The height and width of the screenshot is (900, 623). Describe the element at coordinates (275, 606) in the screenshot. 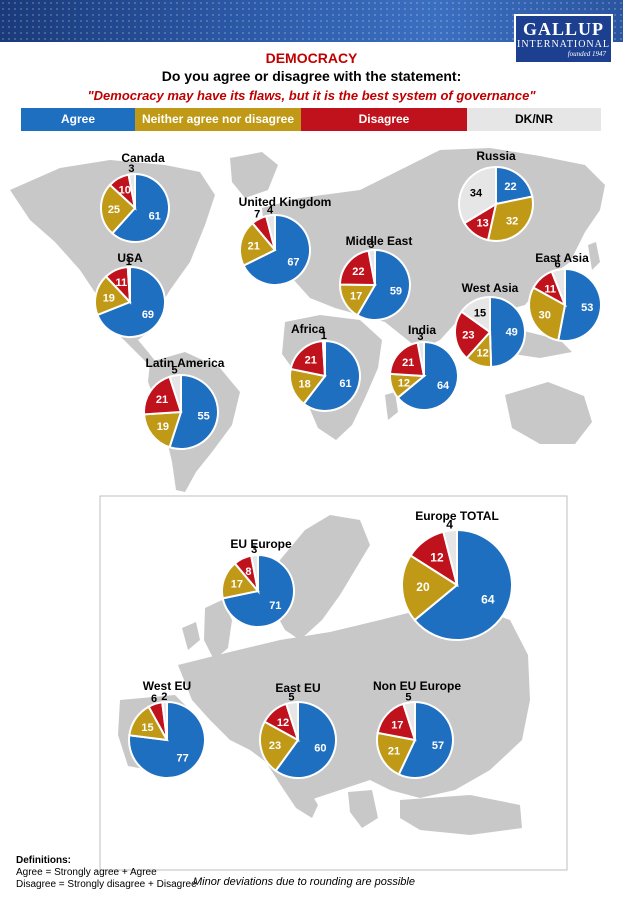

I see `pie-value-label: 71` at that location.